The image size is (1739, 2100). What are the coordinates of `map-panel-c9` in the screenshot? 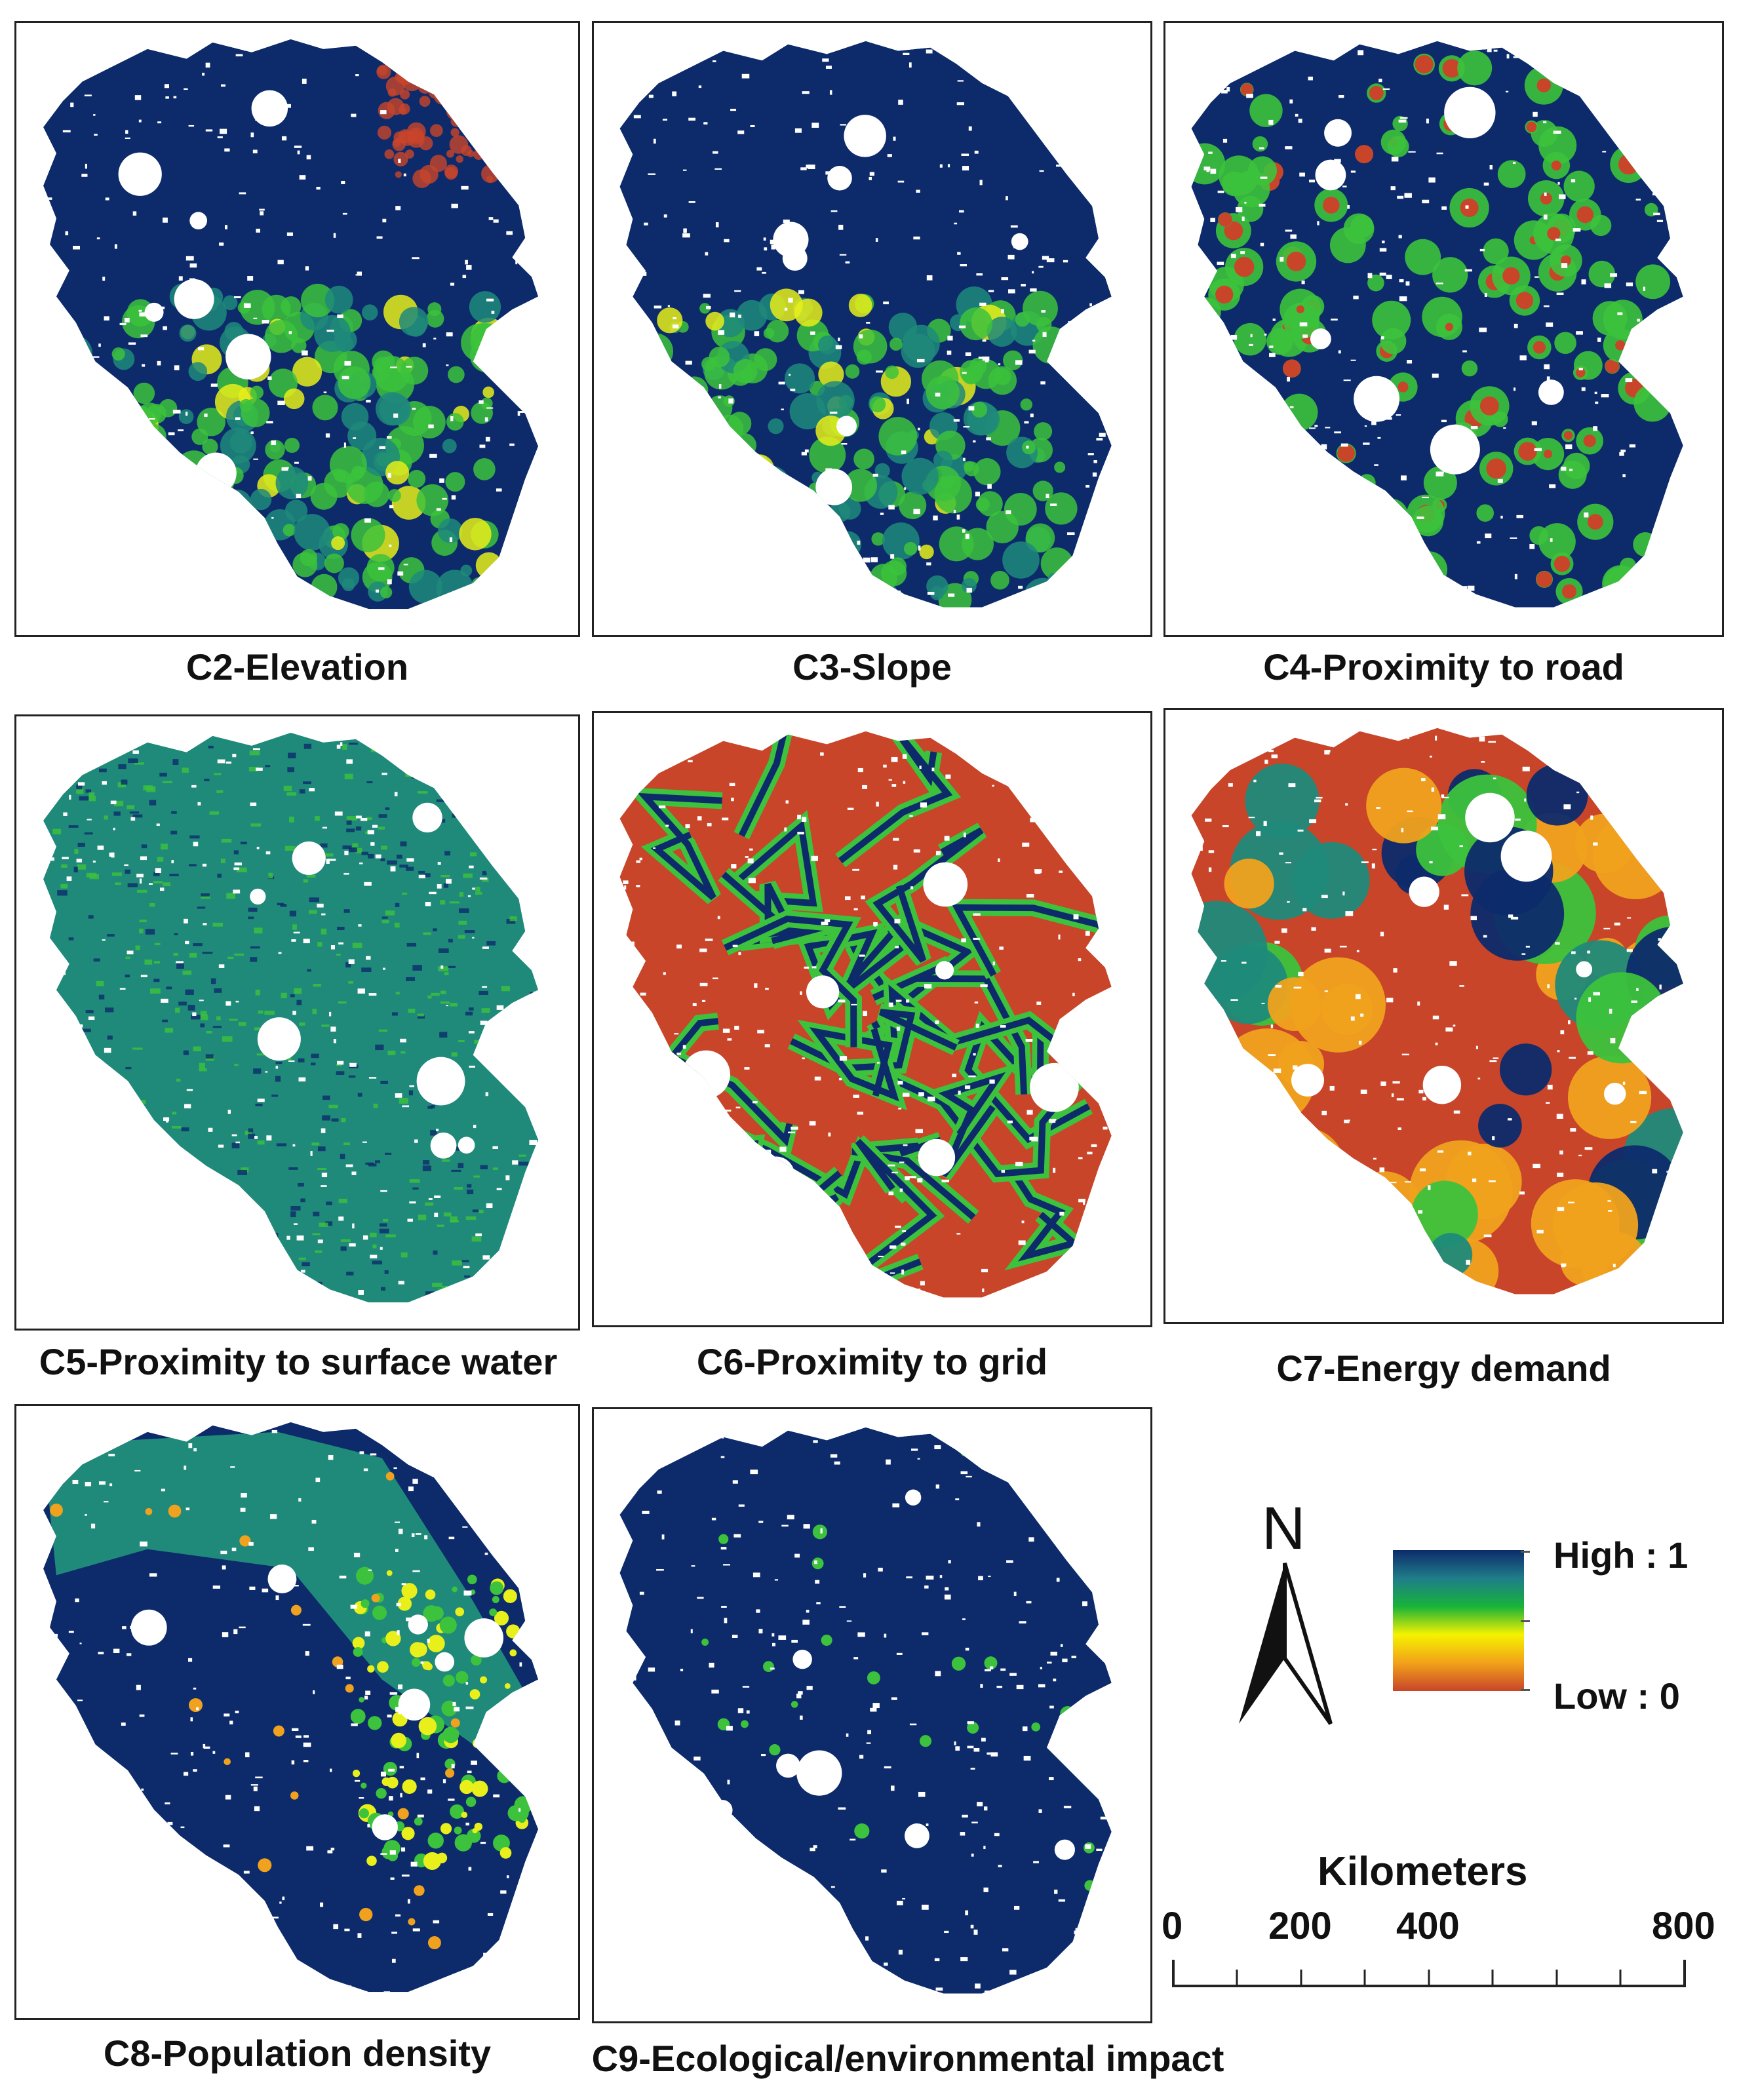 It's located at (872, 1715).